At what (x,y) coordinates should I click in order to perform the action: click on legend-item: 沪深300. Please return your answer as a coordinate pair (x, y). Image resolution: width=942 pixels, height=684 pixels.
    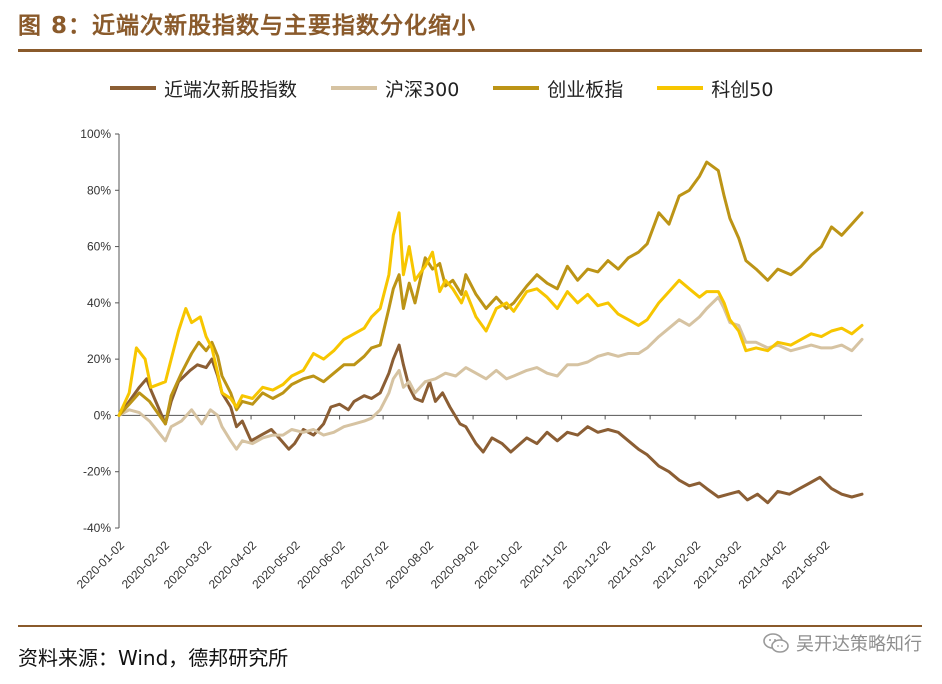
    Looking at the image, I should click on (395, 88).